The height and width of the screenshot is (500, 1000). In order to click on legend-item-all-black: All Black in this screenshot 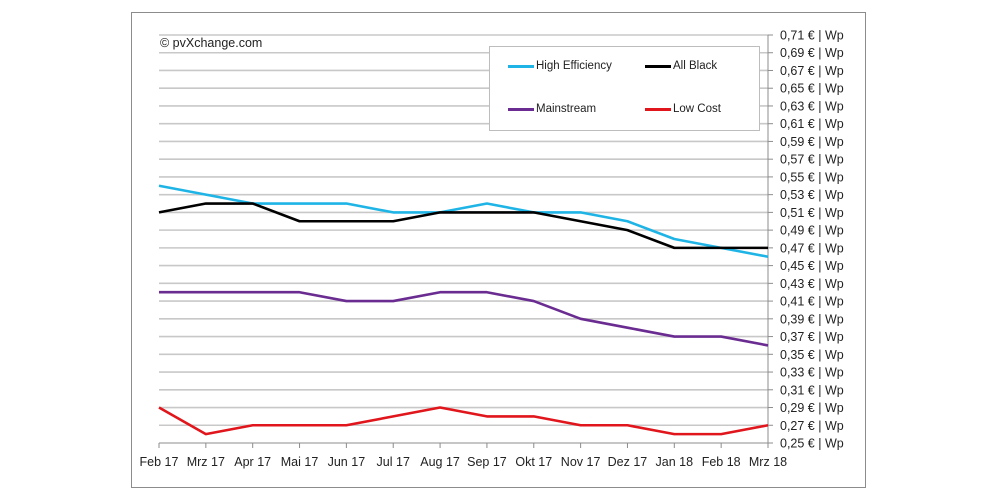, I will do `click(681, 66)`.